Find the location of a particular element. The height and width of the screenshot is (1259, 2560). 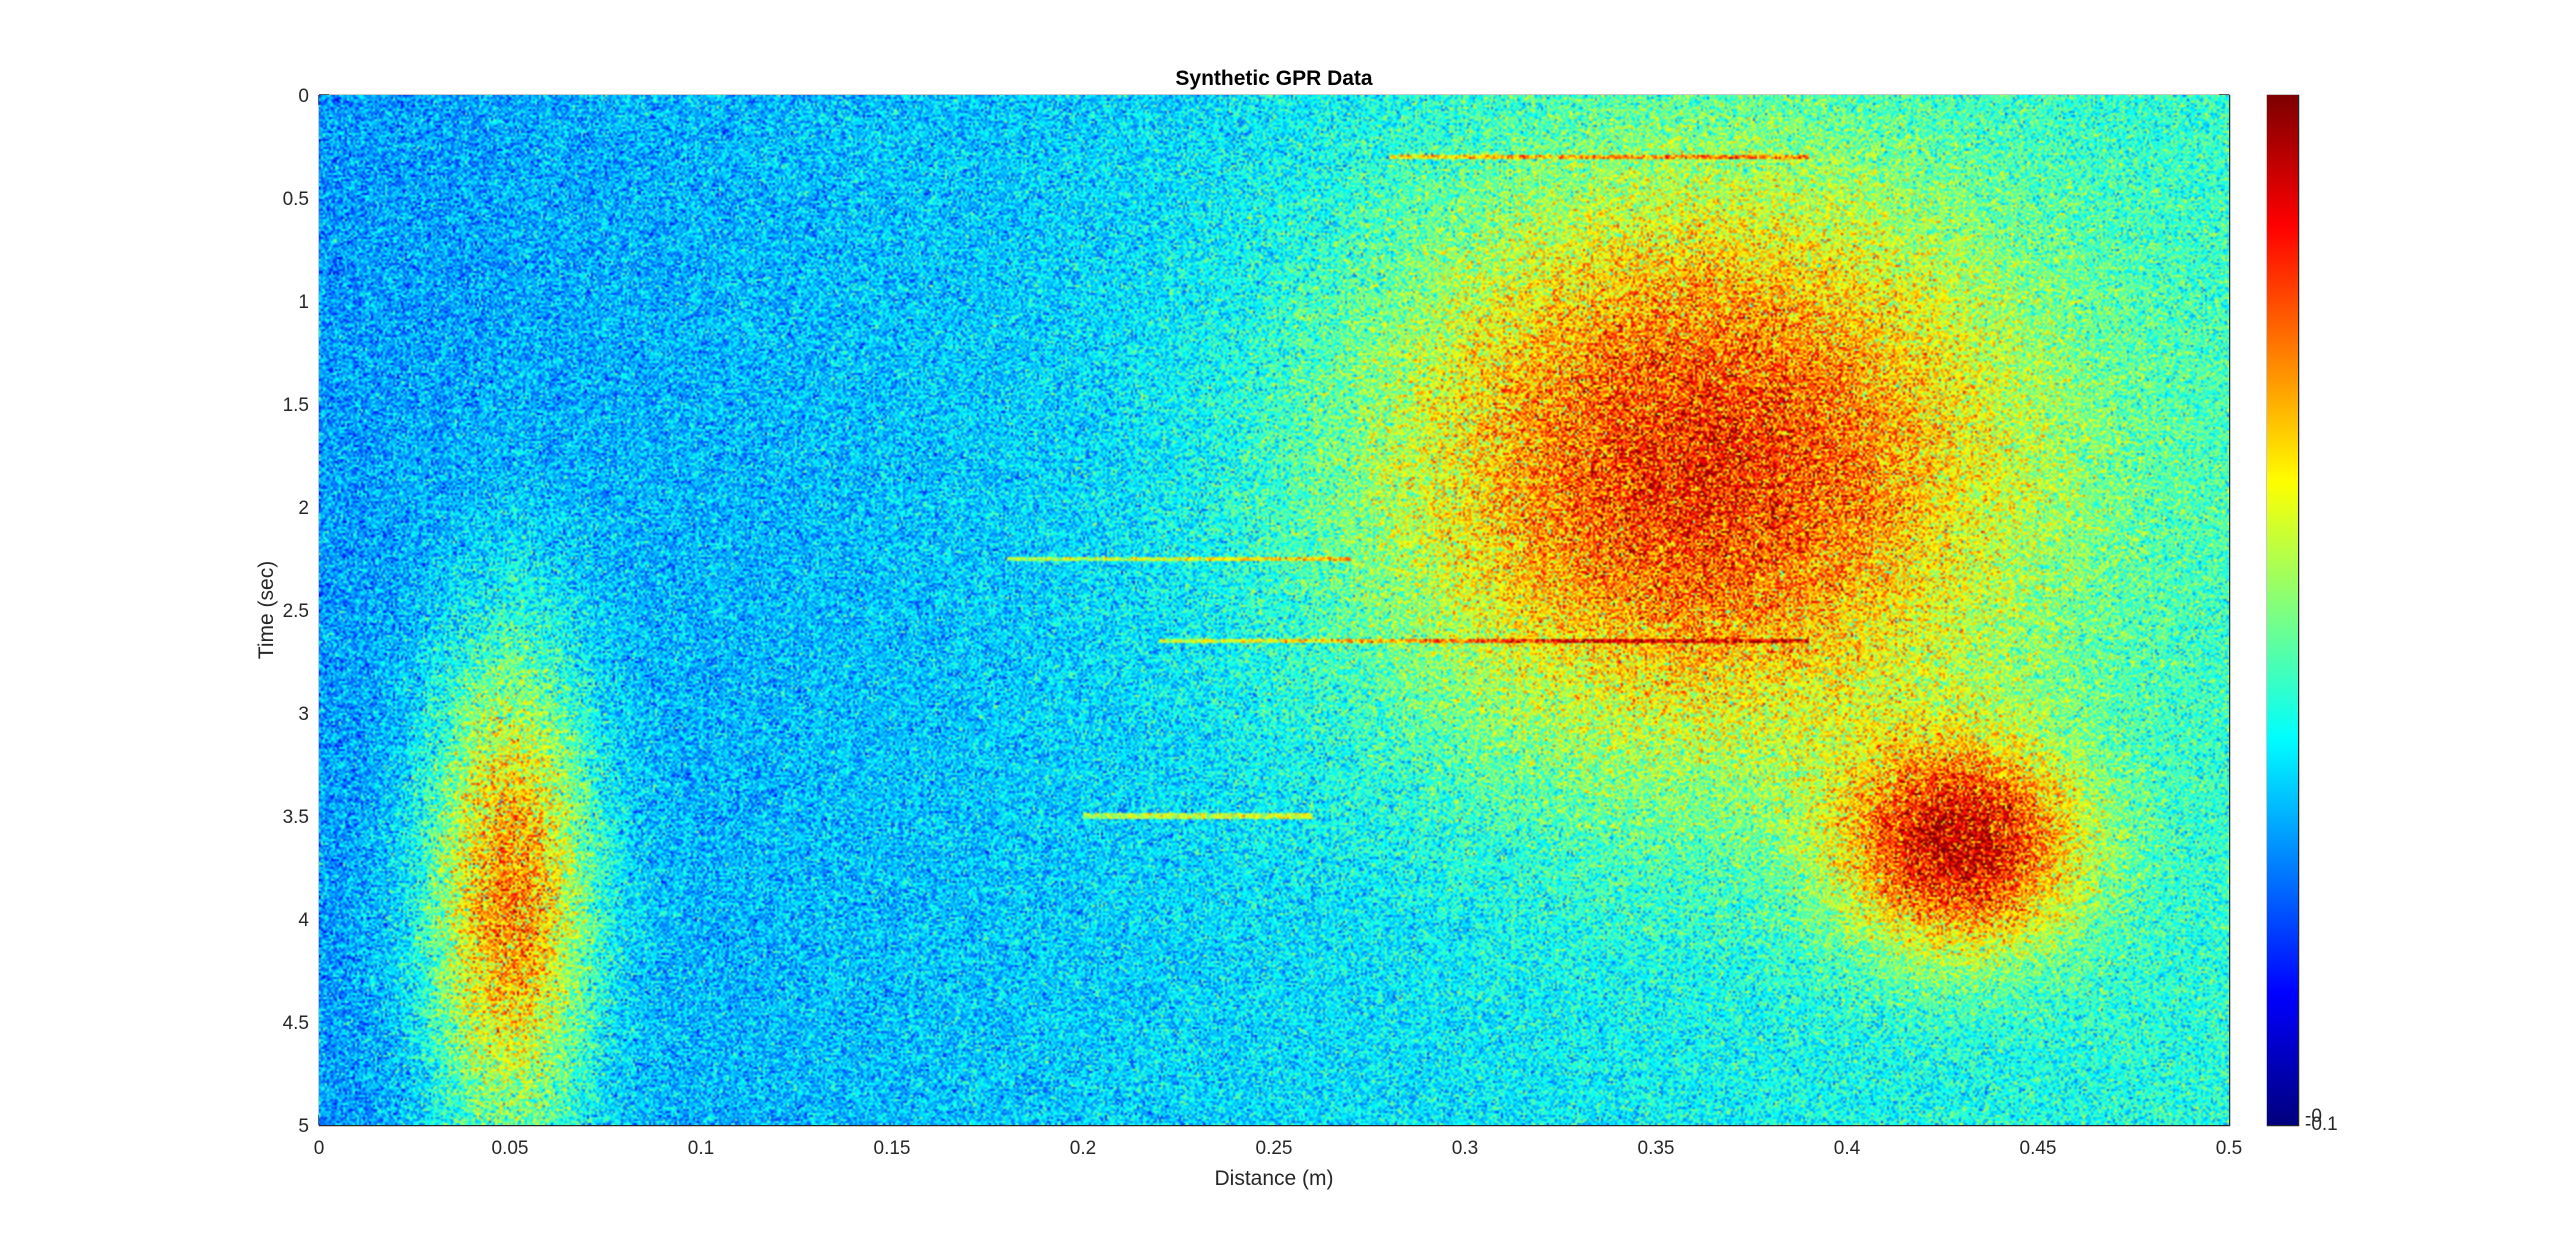

y-tick-label: 4.5 is located at coordinates (296, 1023).